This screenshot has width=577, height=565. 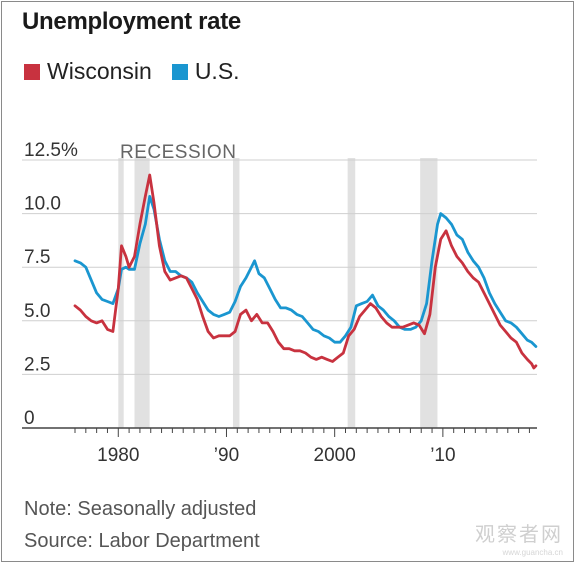 I want to click on legend-swatch-wisconsin, so click(x=32, y=71).